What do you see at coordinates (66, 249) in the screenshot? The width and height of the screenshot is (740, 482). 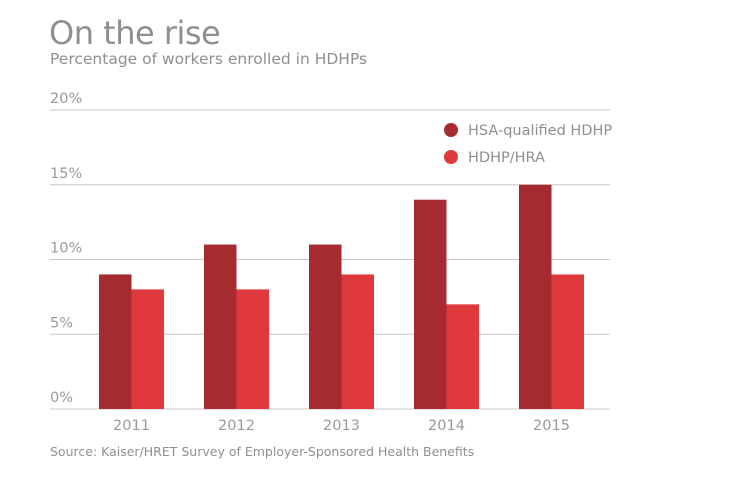 I see `y-tick-label: 10%` at bounding box center [66, 249].